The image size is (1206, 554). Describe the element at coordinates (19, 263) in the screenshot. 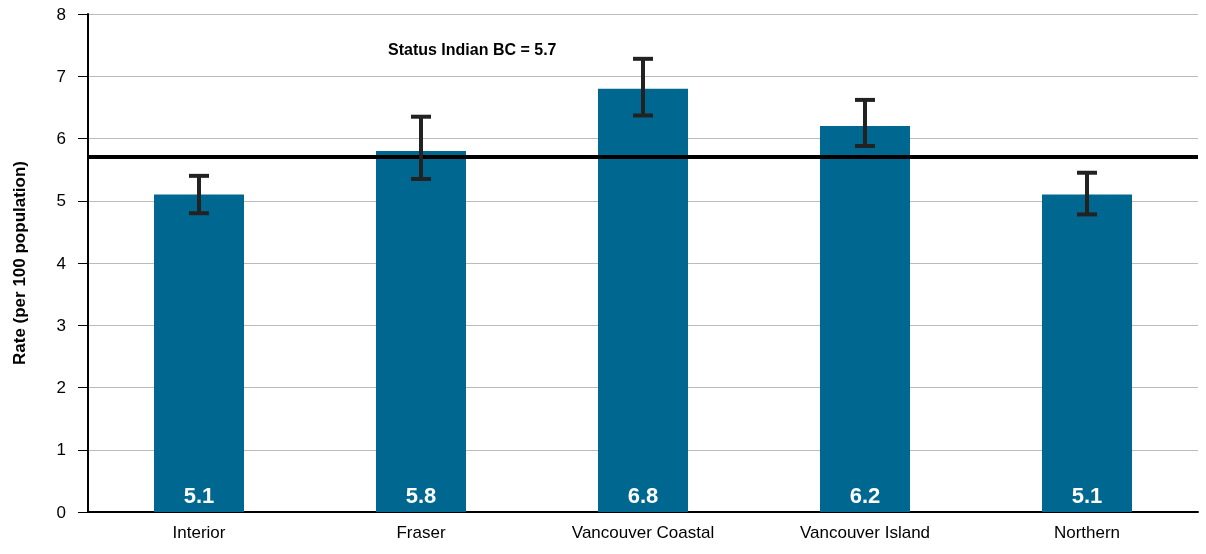

I see `y-axis-title: Rate (per 100 population)` at that location.